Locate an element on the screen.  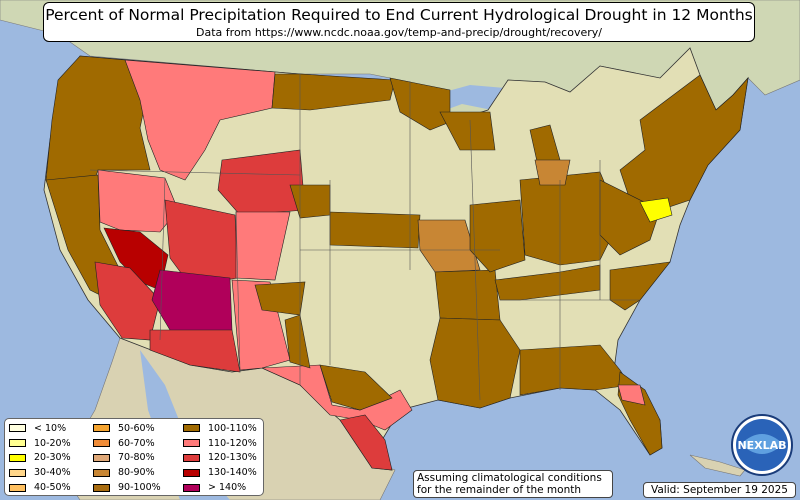
legend-column-1: < 10% 10-20% 20-30% 30-40% 40-50% is located at coordinates (40, 458).